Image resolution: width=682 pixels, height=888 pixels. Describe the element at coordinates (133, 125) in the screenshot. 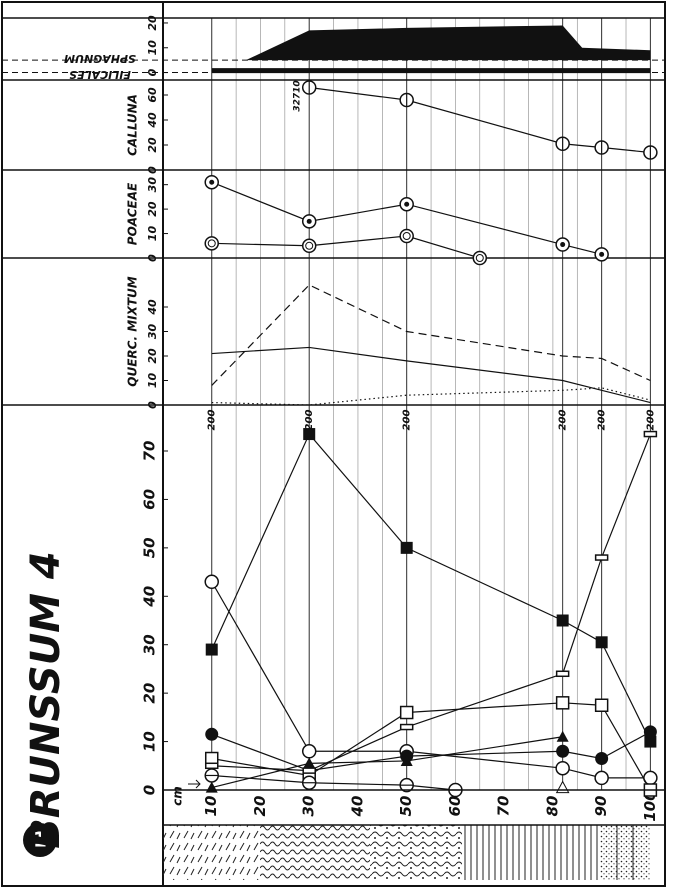

I see `panel-label: CALLUNA` at that location.